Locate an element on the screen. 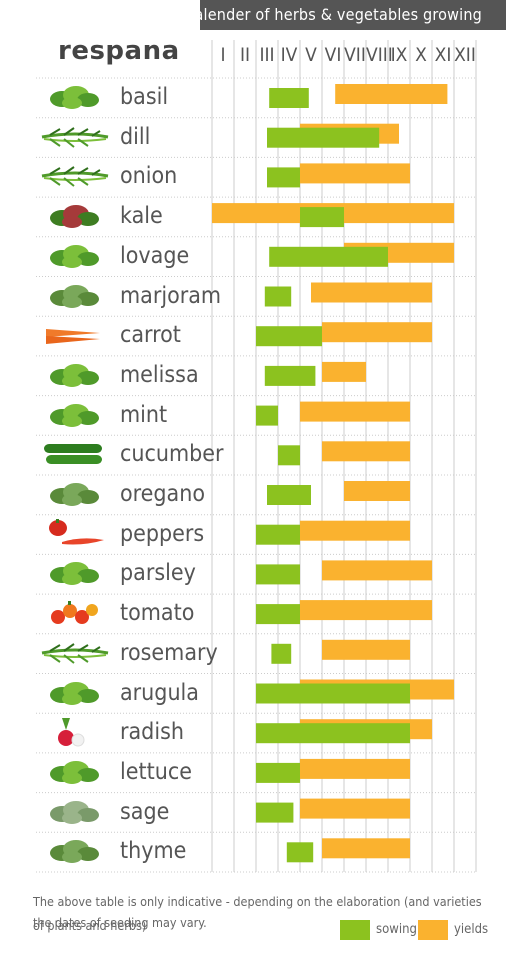  sage-icon is located at coordinates (75, 812).